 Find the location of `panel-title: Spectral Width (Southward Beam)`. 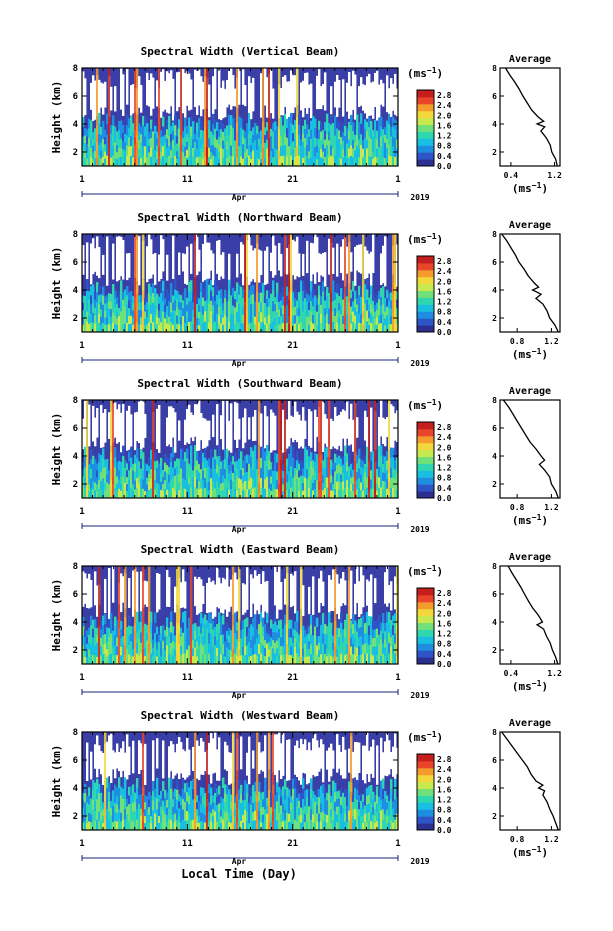

panel-title: Spectral Width (Southward Beam) is located at coordinates (239, 383).